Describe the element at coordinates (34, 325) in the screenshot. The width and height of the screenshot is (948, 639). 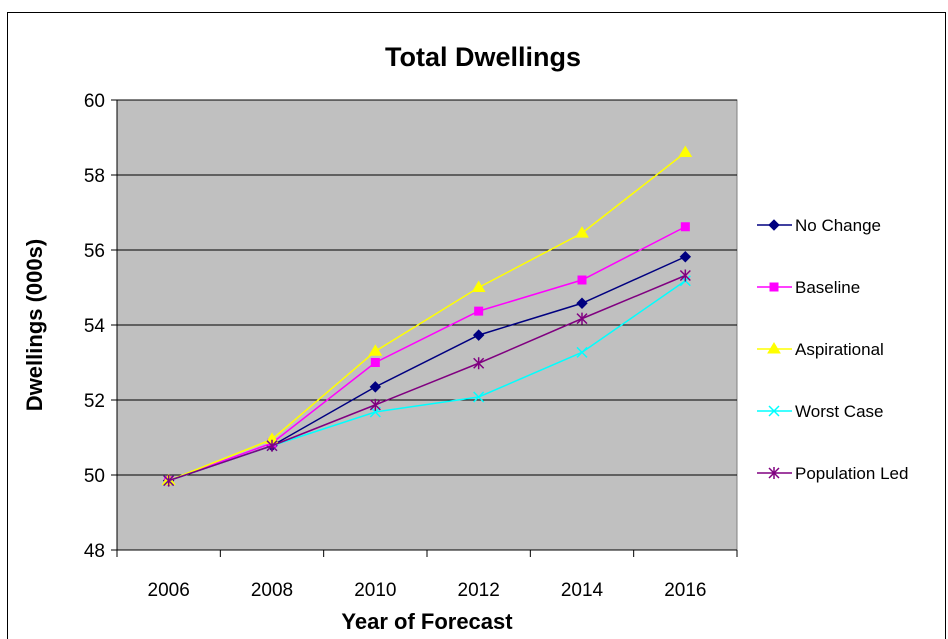
I see `y-axis-label: Dwellings (000s)` at that location.